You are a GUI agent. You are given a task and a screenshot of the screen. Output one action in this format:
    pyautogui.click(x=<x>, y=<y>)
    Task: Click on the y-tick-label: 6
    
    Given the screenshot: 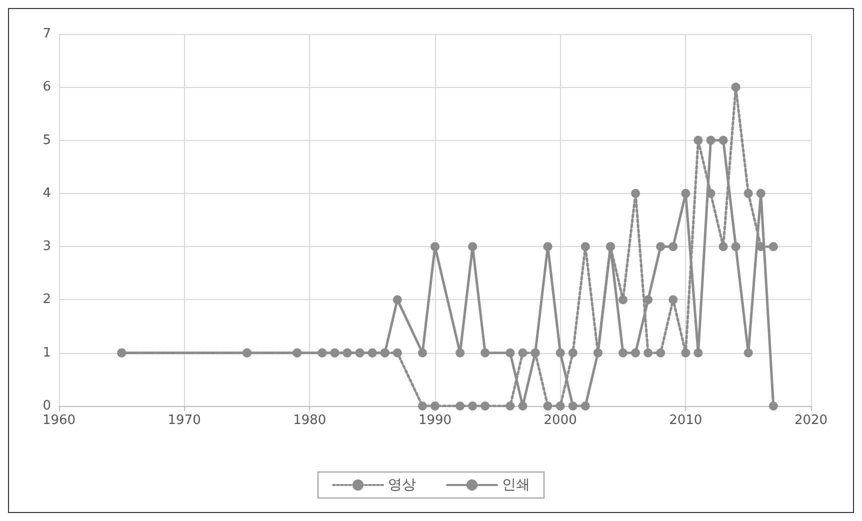 What is the action you would take?
    pyautogui.click(x=46, y=87)
    